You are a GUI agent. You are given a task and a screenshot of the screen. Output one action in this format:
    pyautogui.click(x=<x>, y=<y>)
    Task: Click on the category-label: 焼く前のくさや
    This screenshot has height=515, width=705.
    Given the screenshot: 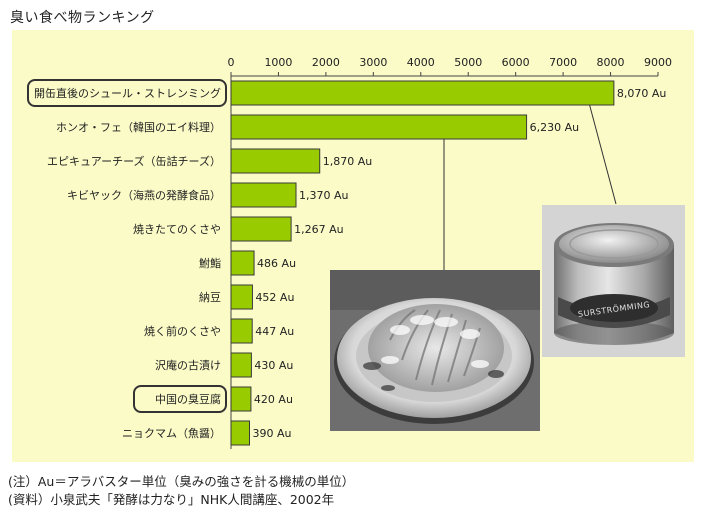 What is the action you would take?
    pyautogui.click(x=182, y=331)
    